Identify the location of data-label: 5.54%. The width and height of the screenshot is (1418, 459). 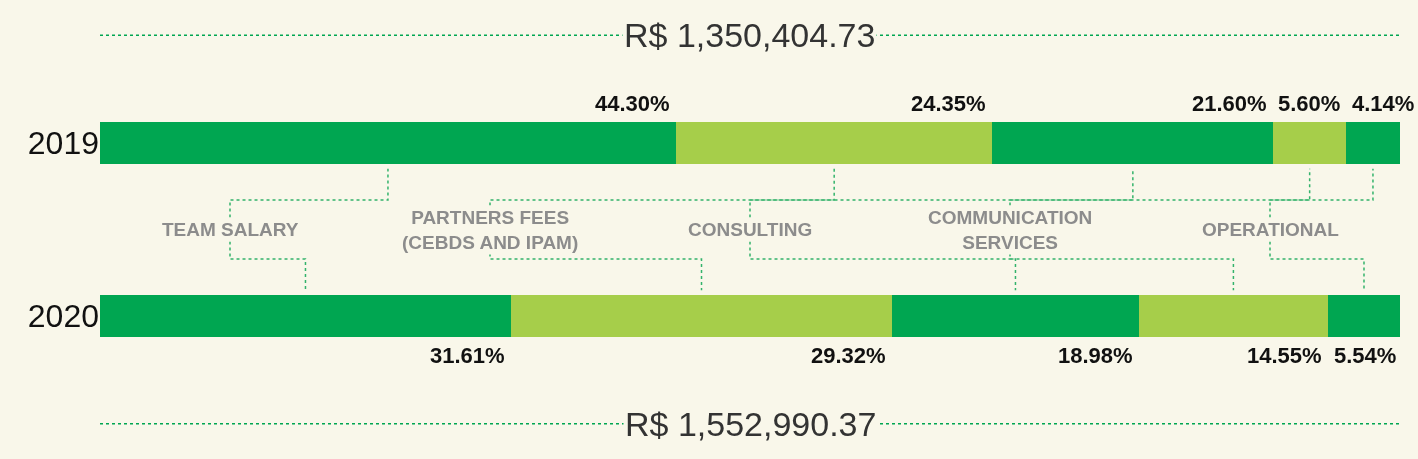
(1365, 355).